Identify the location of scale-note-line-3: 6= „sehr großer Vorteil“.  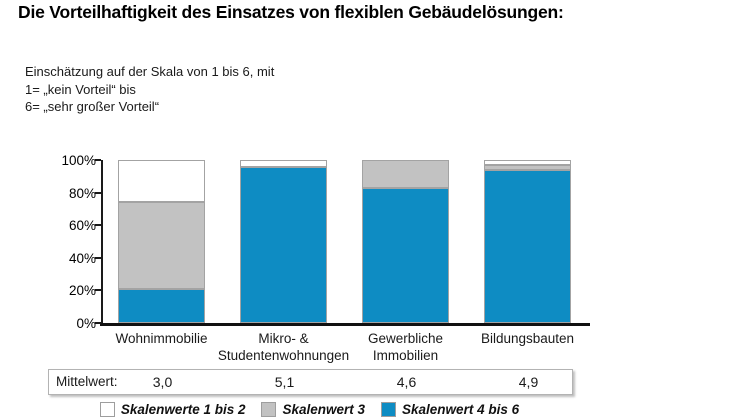
(92, 106).